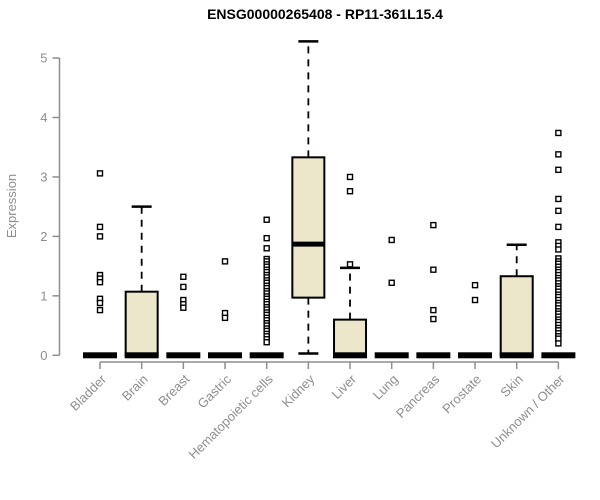  Describe the element at coordinates (308, 227) in the screenshot. I see `box-kidney` at that location.